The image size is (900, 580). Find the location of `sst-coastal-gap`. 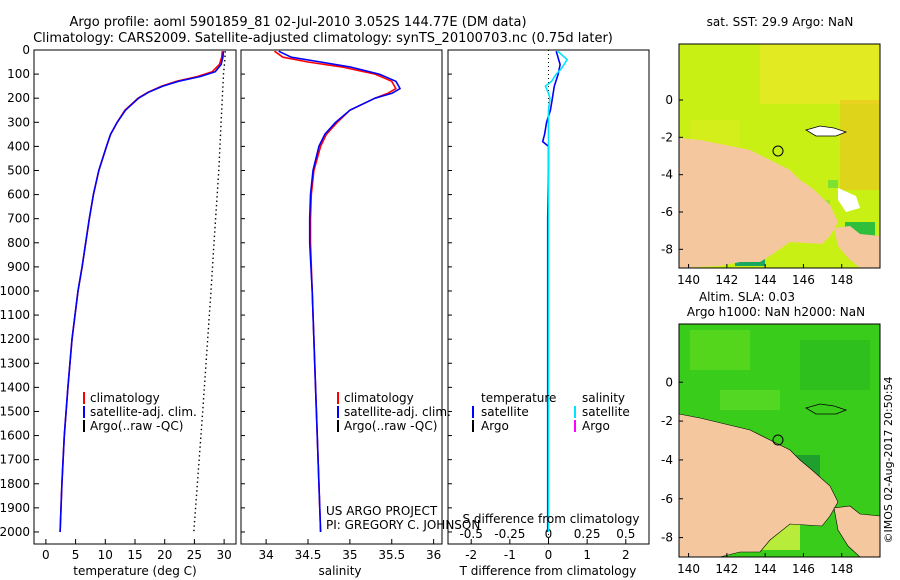

sst-coastal-gap is located at coordinates (849, 200).